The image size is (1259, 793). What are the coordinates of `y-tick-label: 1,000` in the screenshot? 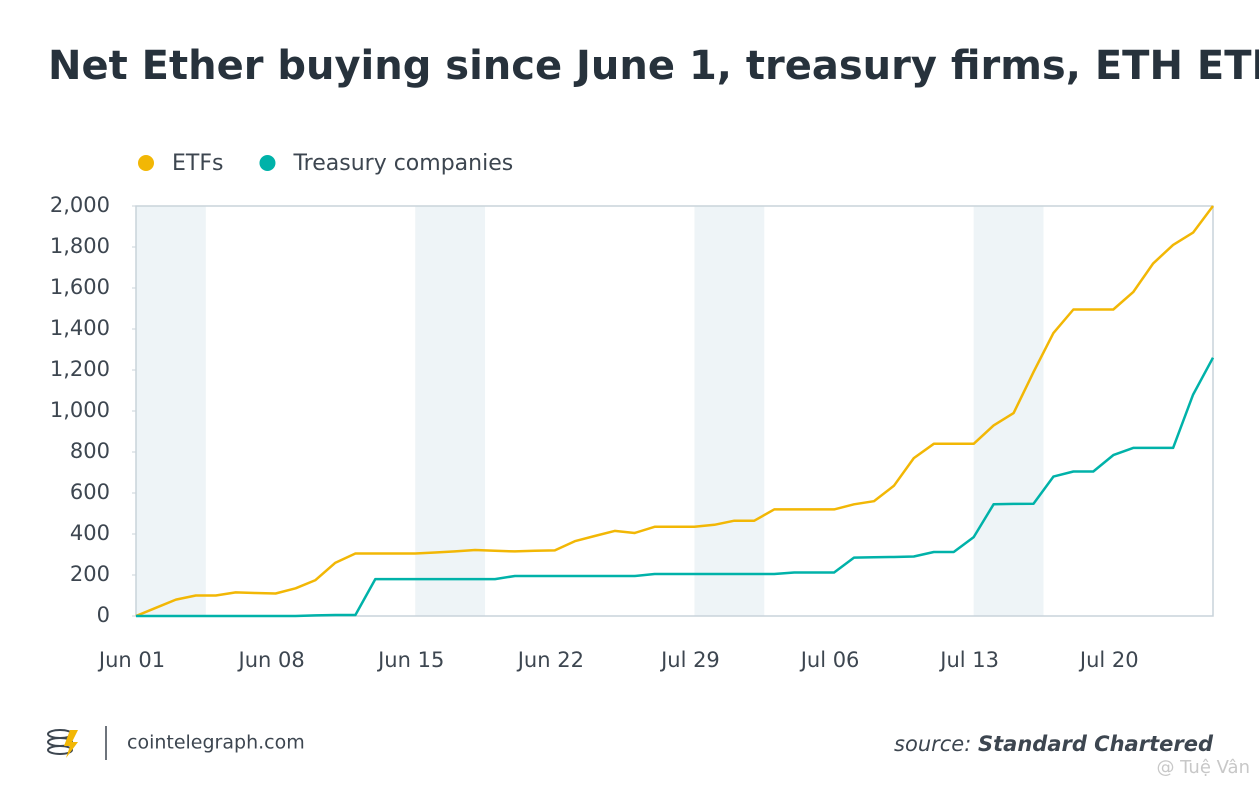 It's located at (80, 410).